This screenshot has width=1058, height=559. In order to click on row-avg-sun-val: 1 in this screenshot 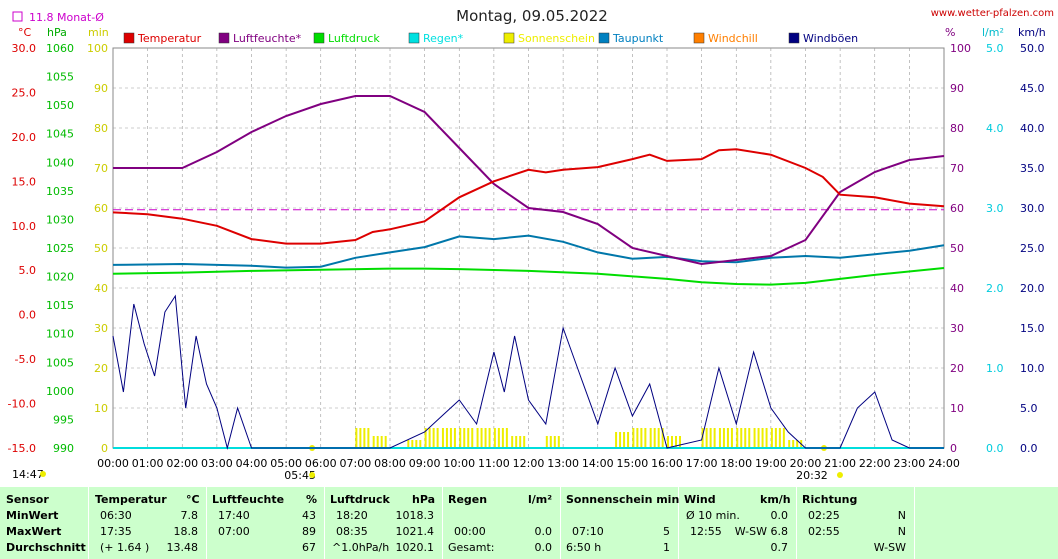, I will do `click(666, 547)`.